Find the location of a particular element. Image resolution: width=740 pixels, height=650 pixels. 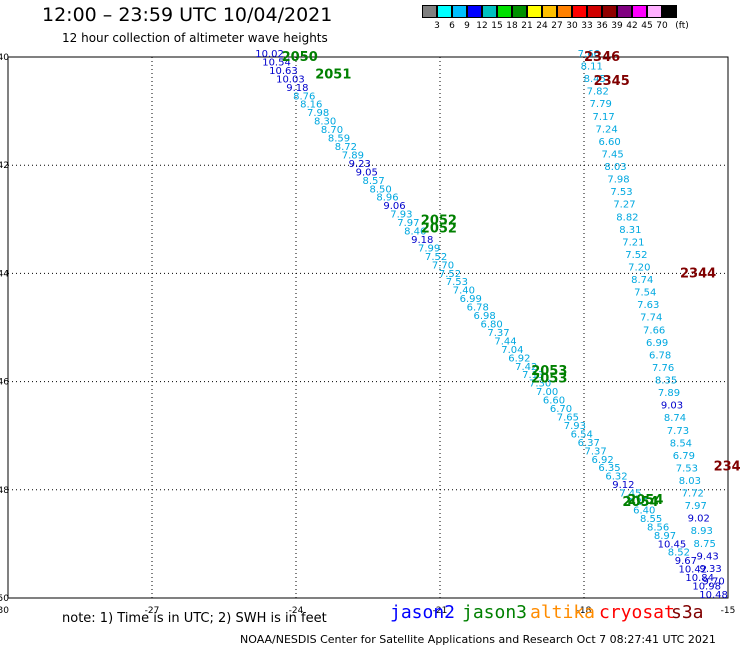

wave-height-label: 9.02 is located at coordinates (699, 519).